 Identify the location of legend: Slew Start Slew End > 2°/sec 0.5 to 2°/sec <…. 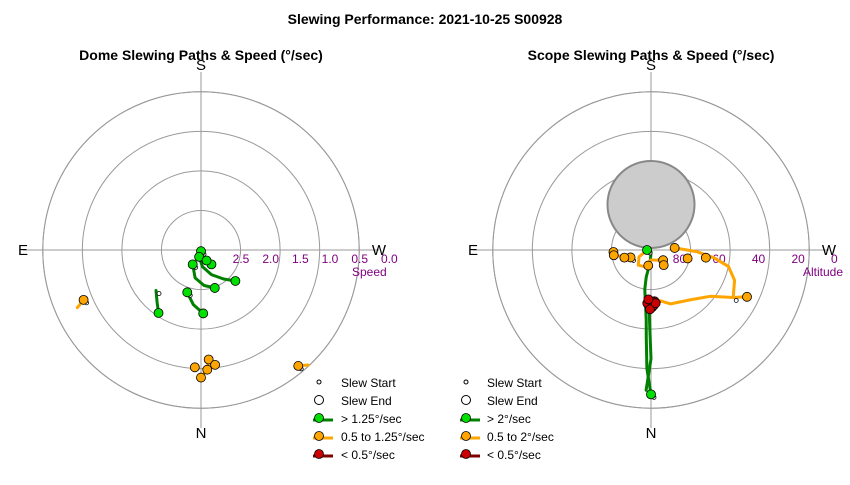
(507, 419).